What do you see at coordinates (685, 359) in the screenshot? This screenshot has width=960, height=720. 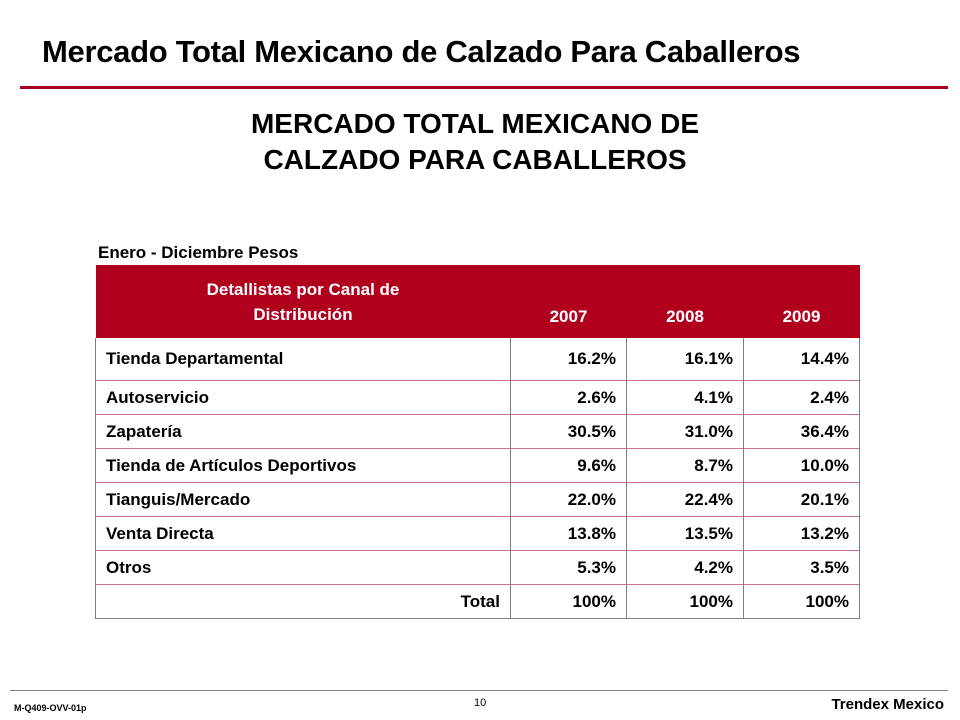 I see `cell-2008: 16.1%` at bounding box center [685, 359].